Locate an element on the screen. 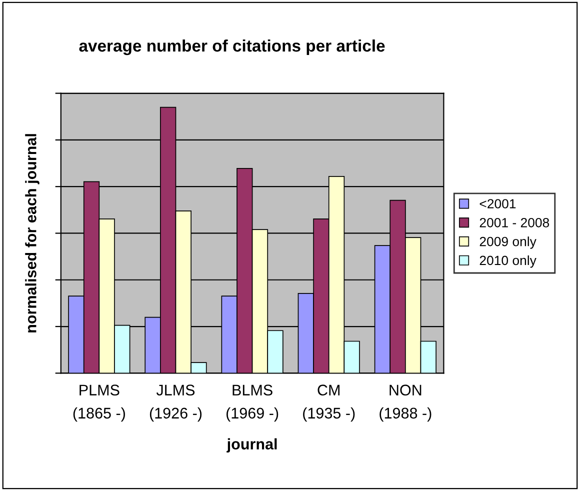 This screenshot has width=580, height=491. x-axis-title: journal is located at coordinates (251, 445).